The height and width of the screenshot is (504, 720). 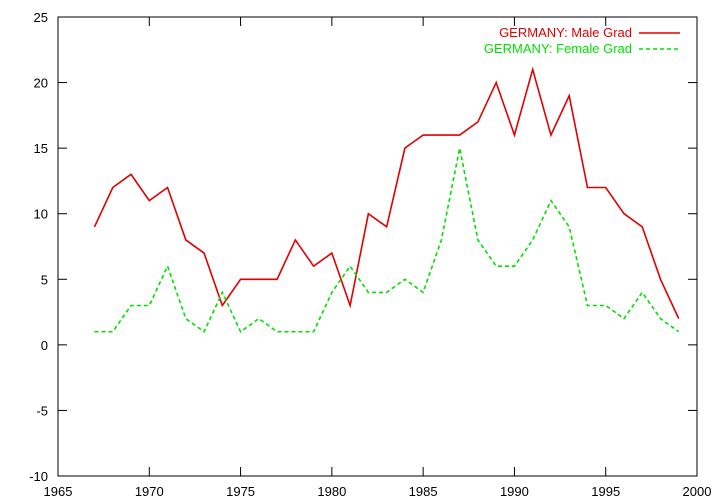 I want to click on y-tick-label: 10, so click(x=41, y=214).